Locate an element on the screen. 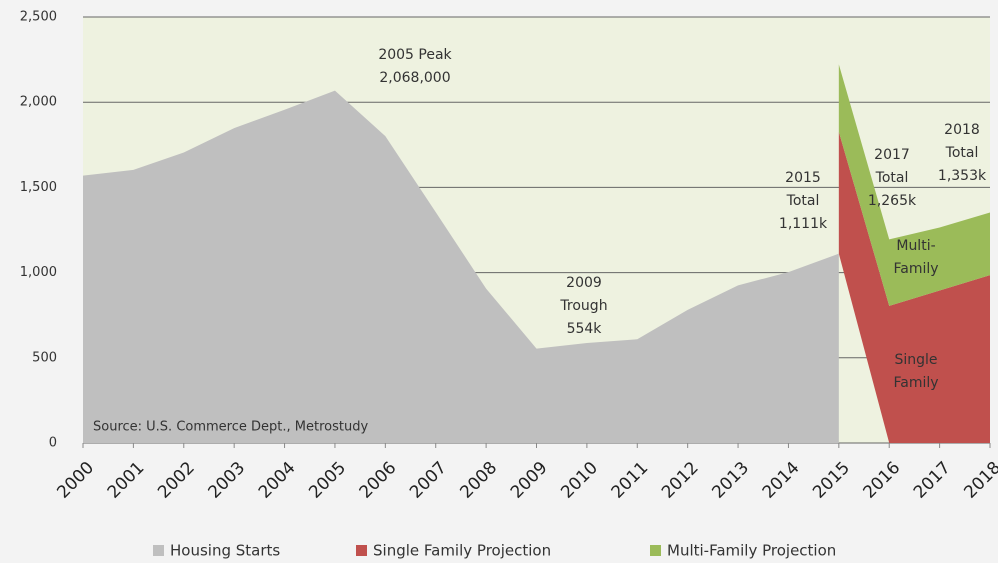 This screenshot has height=563, width=998. y-tick-label: 0 is located at coordinates (53, 443).